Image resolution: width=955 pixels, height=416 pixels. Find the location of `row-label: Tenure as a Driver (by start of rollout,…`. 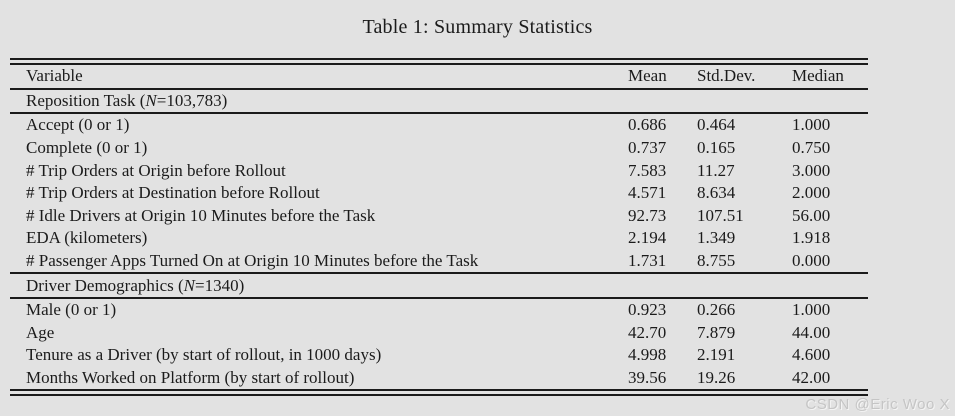

row-label: Tenure as a Driver (by start of rollout,… is located at coordinates (204, 355).